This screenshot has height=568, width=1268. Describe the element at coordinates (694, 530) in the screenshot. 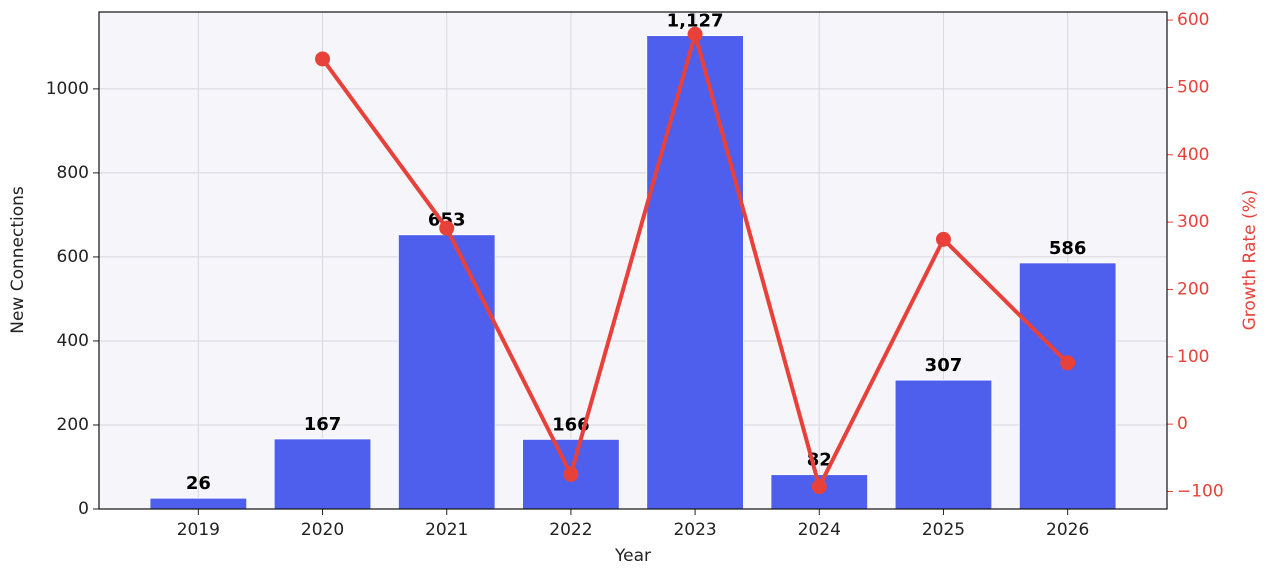

I see `x-tick-label: 2023` at that location.